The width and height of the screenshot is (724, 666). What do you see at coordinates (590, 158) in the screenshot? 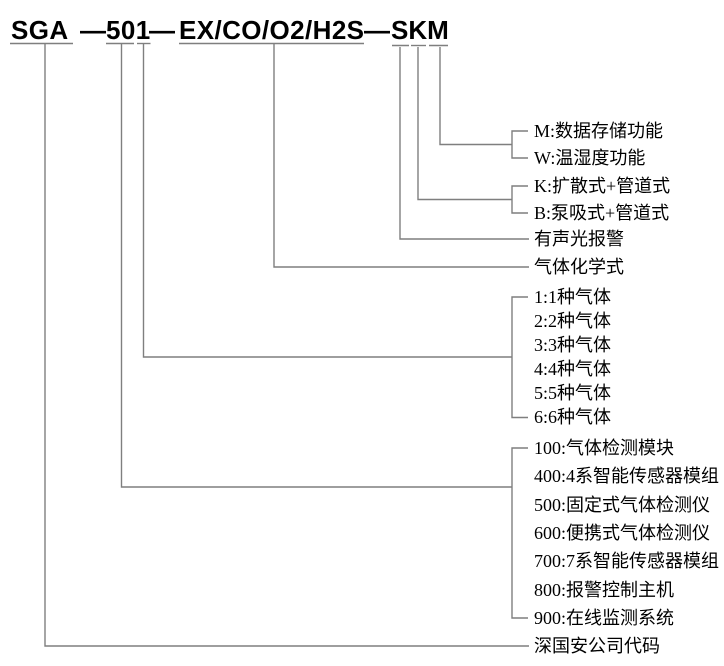
I see `label-option-w: W:温湿度功能` at bounding box center [590, 158].